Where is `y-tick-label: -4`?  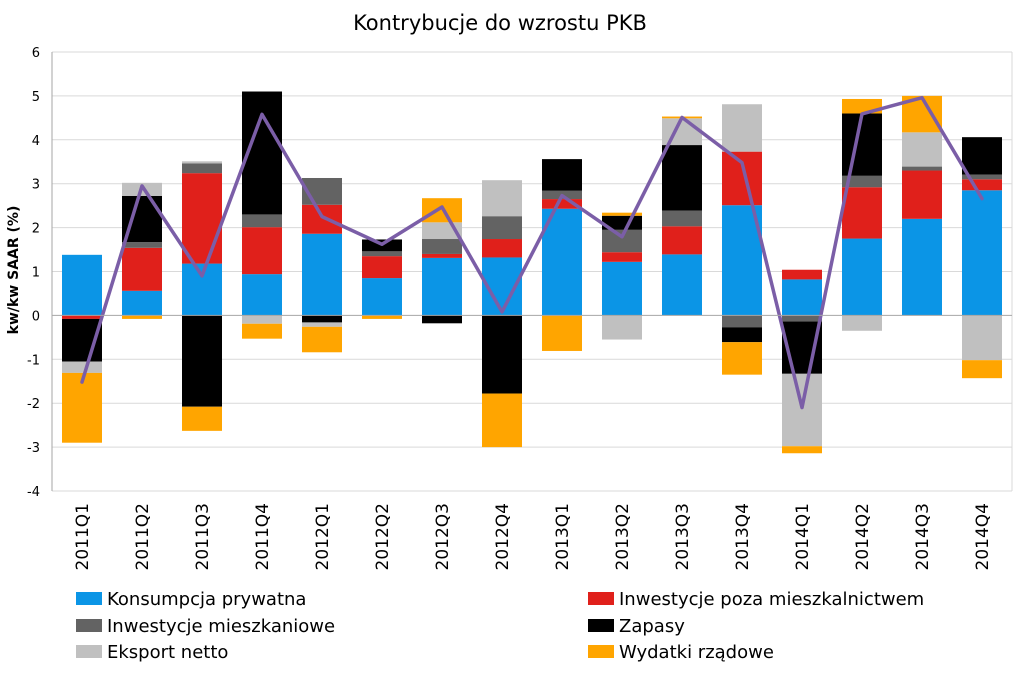
y-tick-label: -4 is located at coordinates (33, 492).